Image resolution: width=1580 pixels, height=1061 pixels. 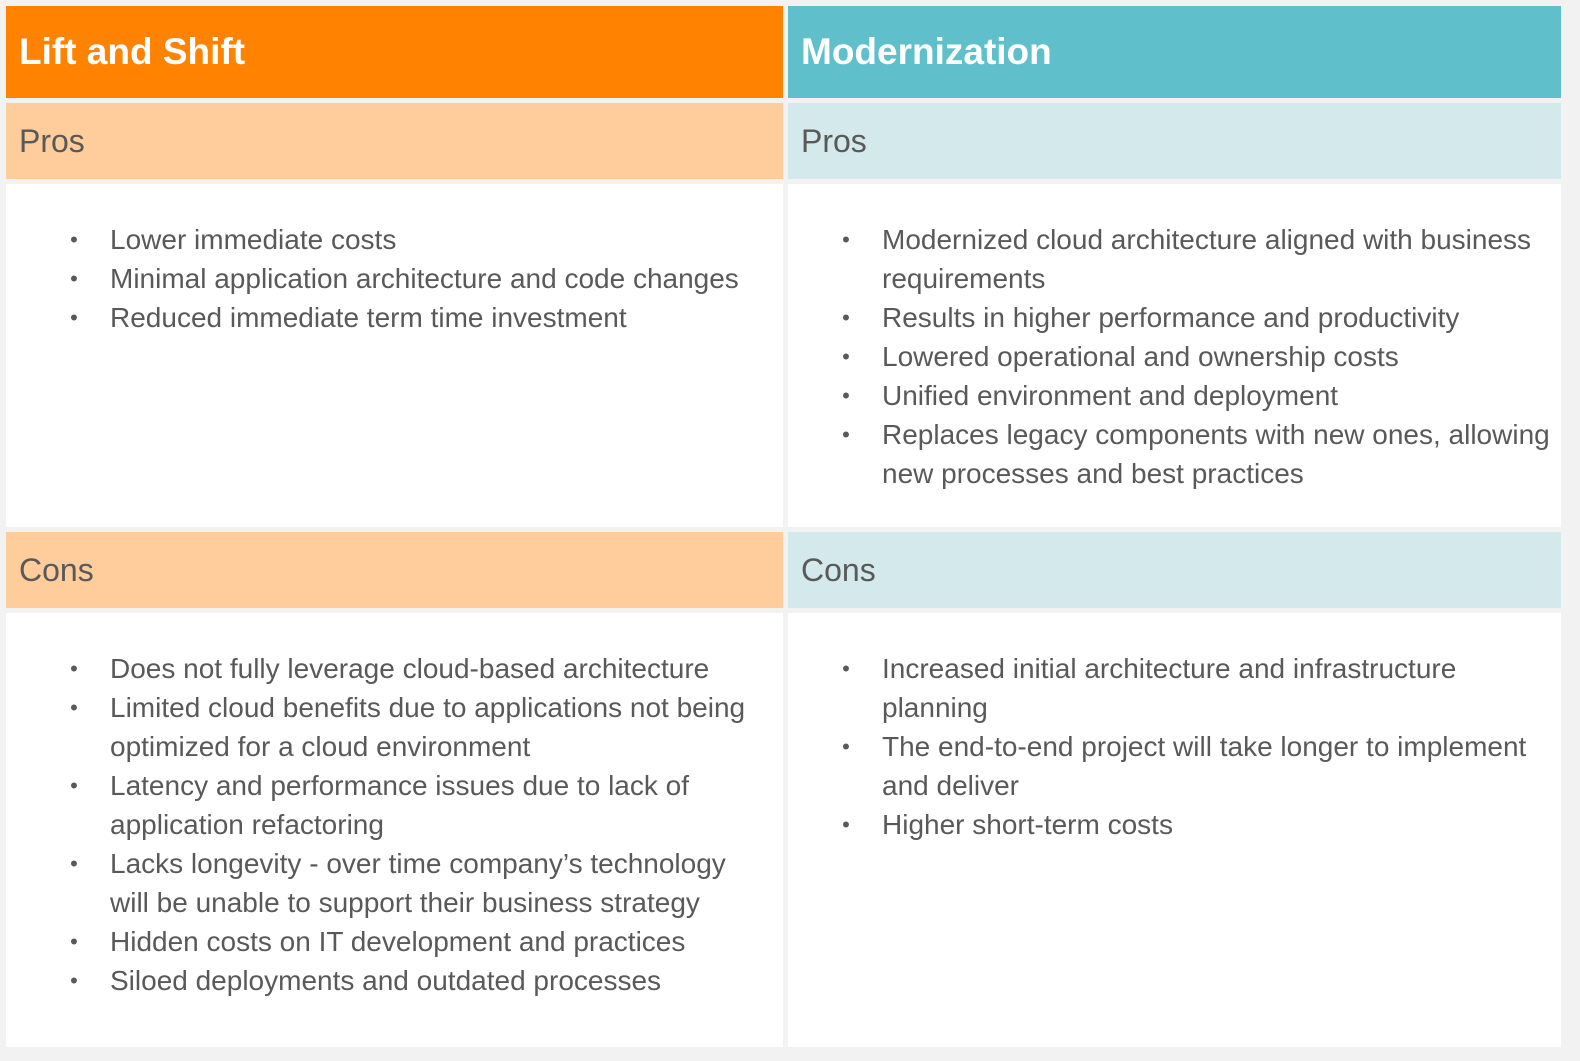 I want to click on list-item: • Unified environment and deployment, so click(x=1194, y=395).